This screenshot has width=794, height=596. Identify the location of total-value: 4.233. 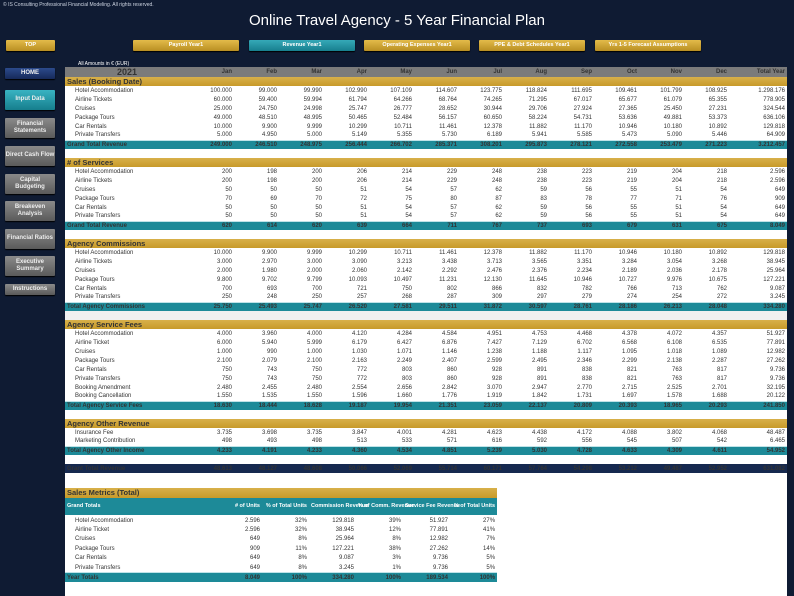
(301, 450).